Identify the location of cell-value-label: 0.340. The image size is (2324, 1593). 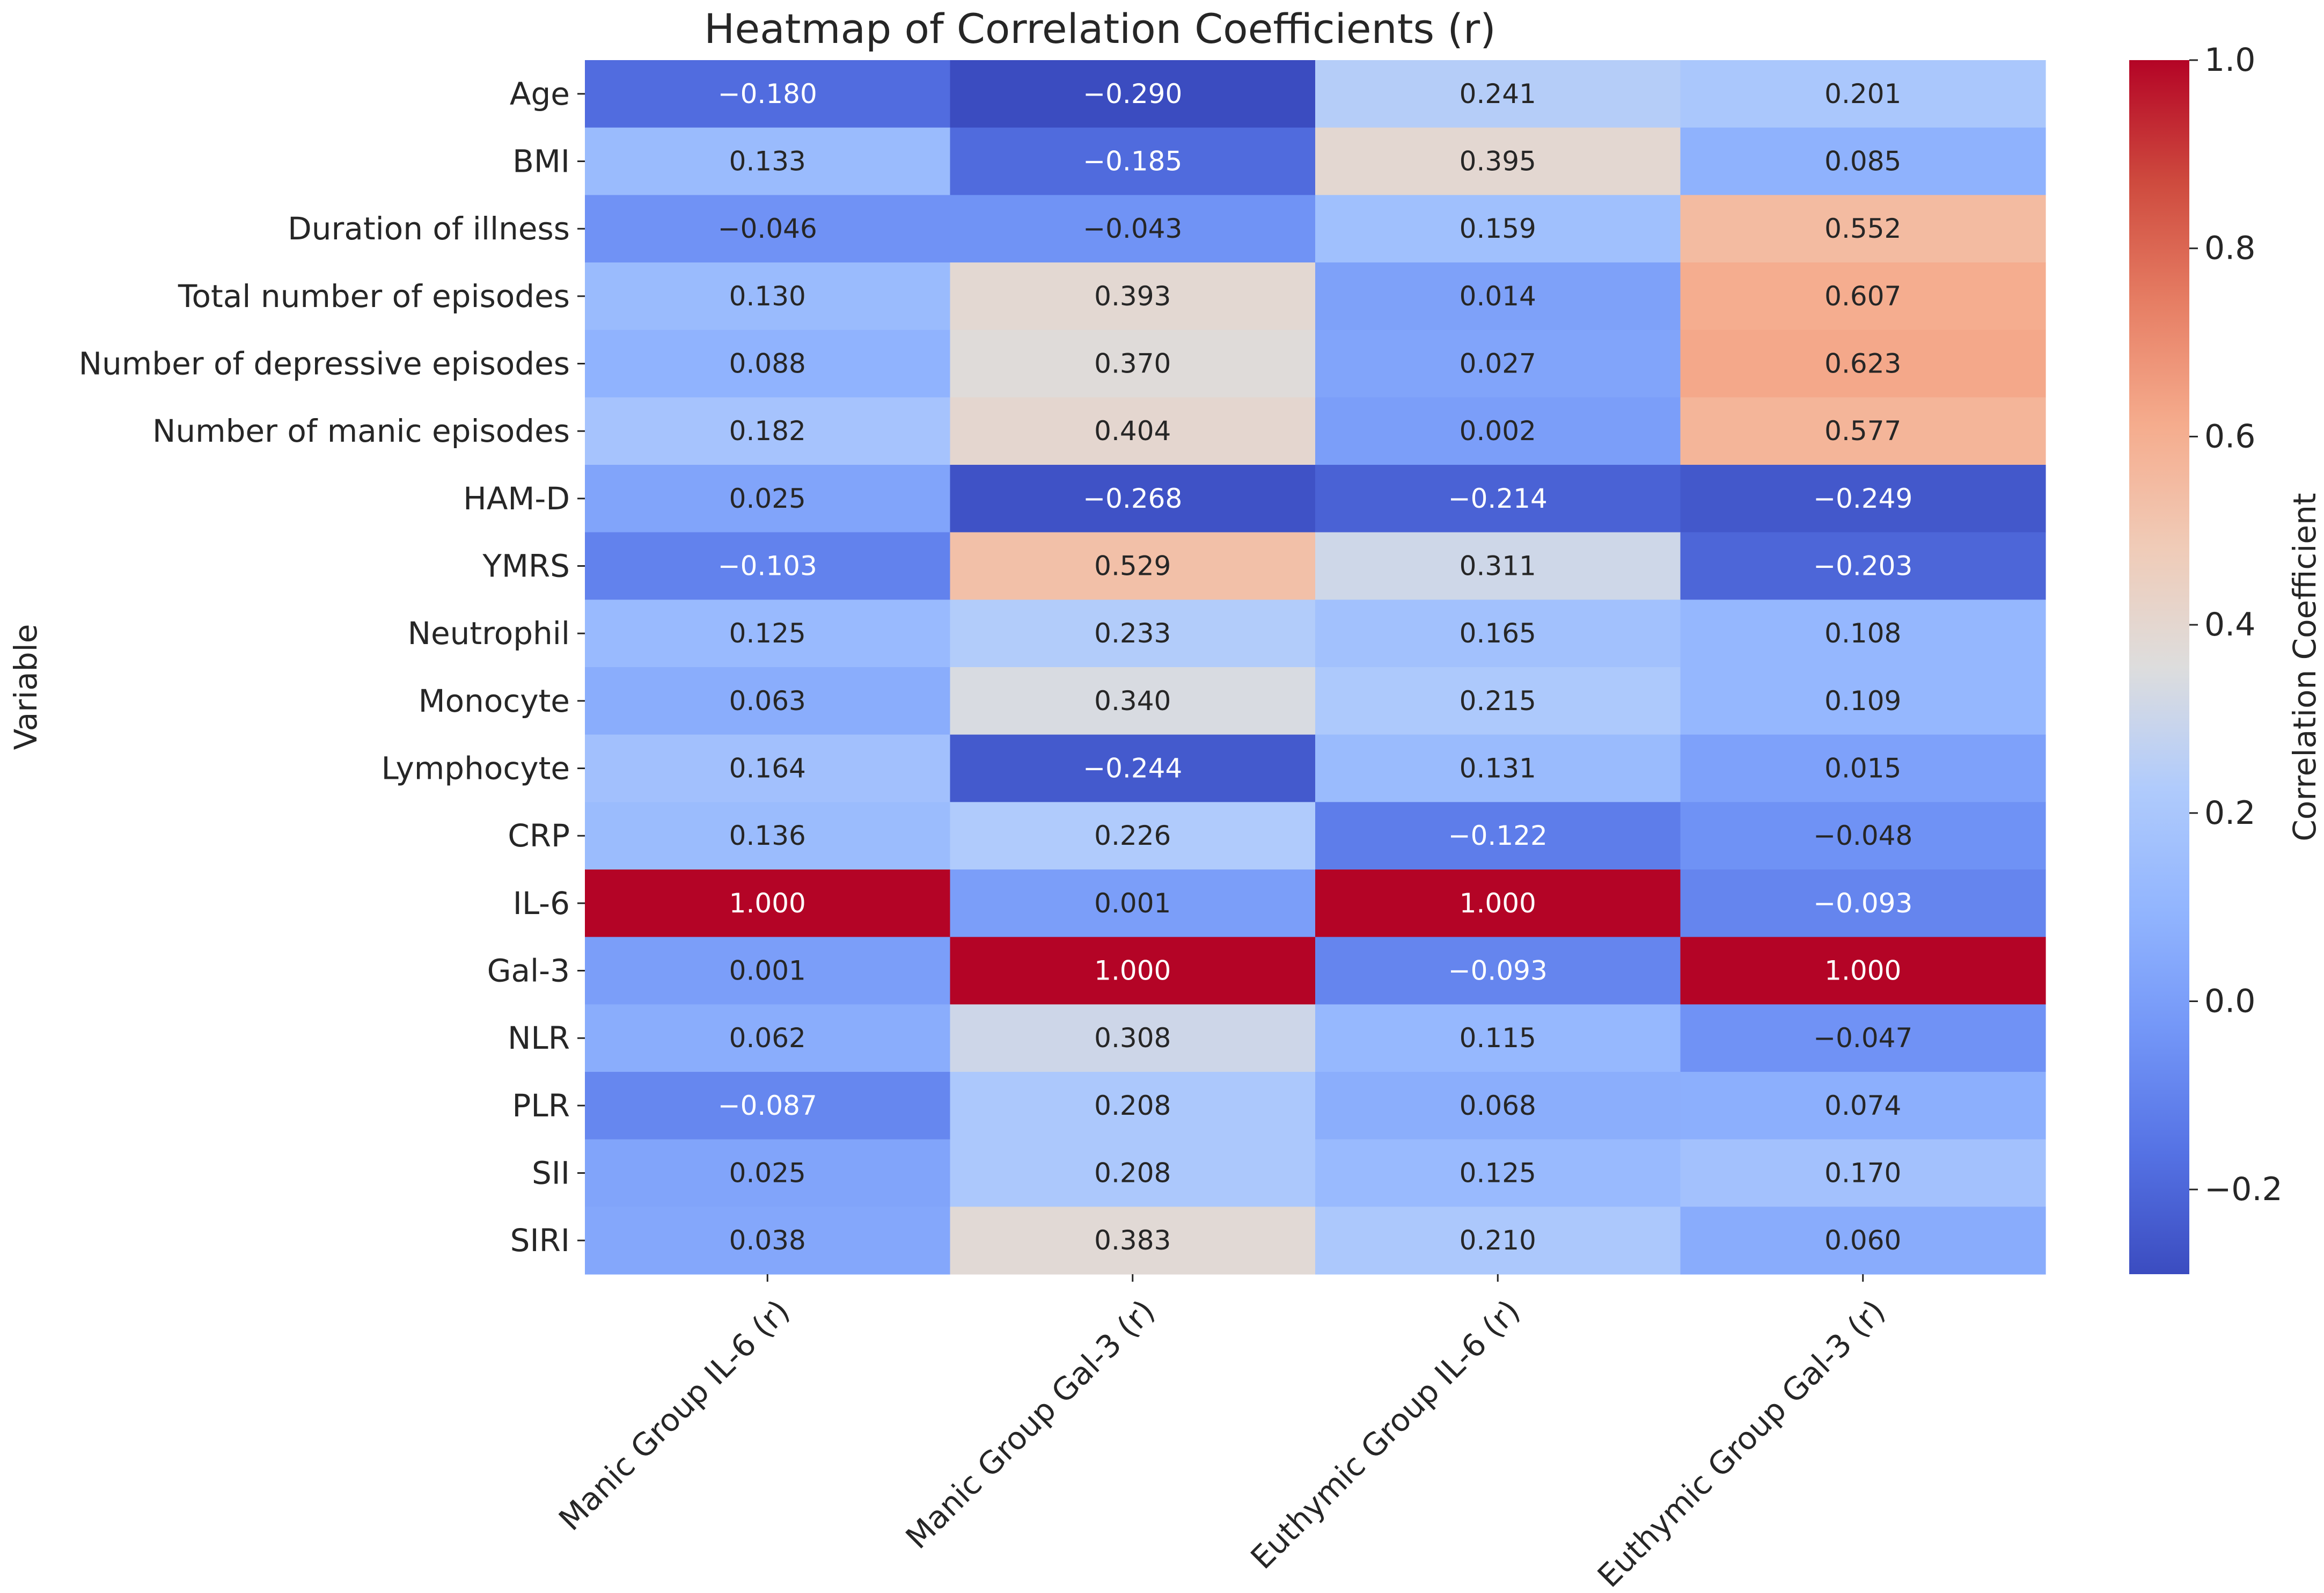
(1132, 701).